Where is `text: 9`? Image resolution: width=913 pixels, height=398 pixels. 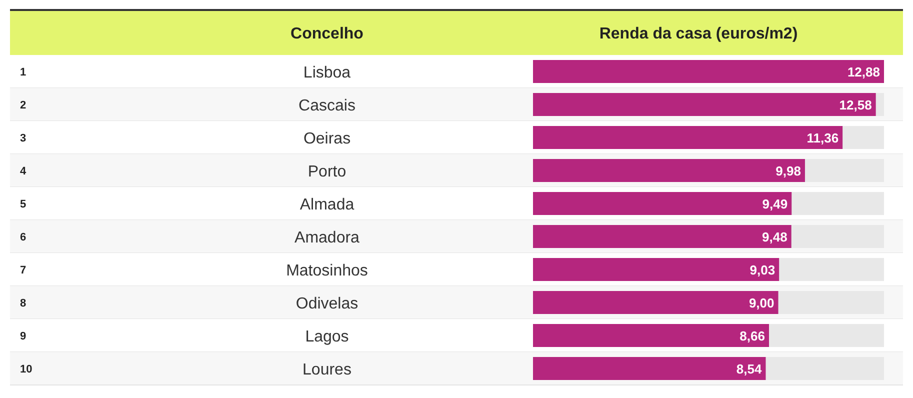
text: 9 is located at coordinates (23, 336).